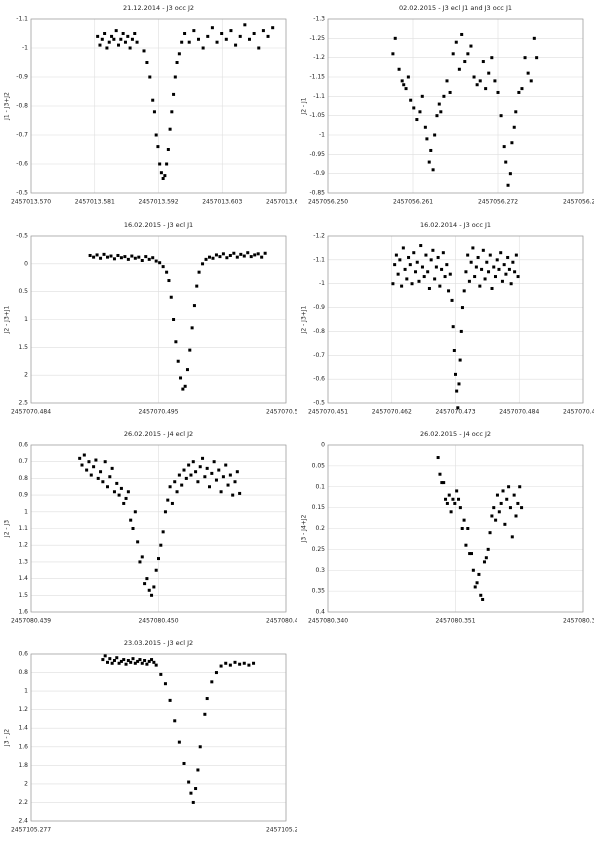 Image resolution: width=595 pixels, height=846 pixels. Describe the element at coordinates (455, 106) in the screenshot. I see `plot-frame` at that location.